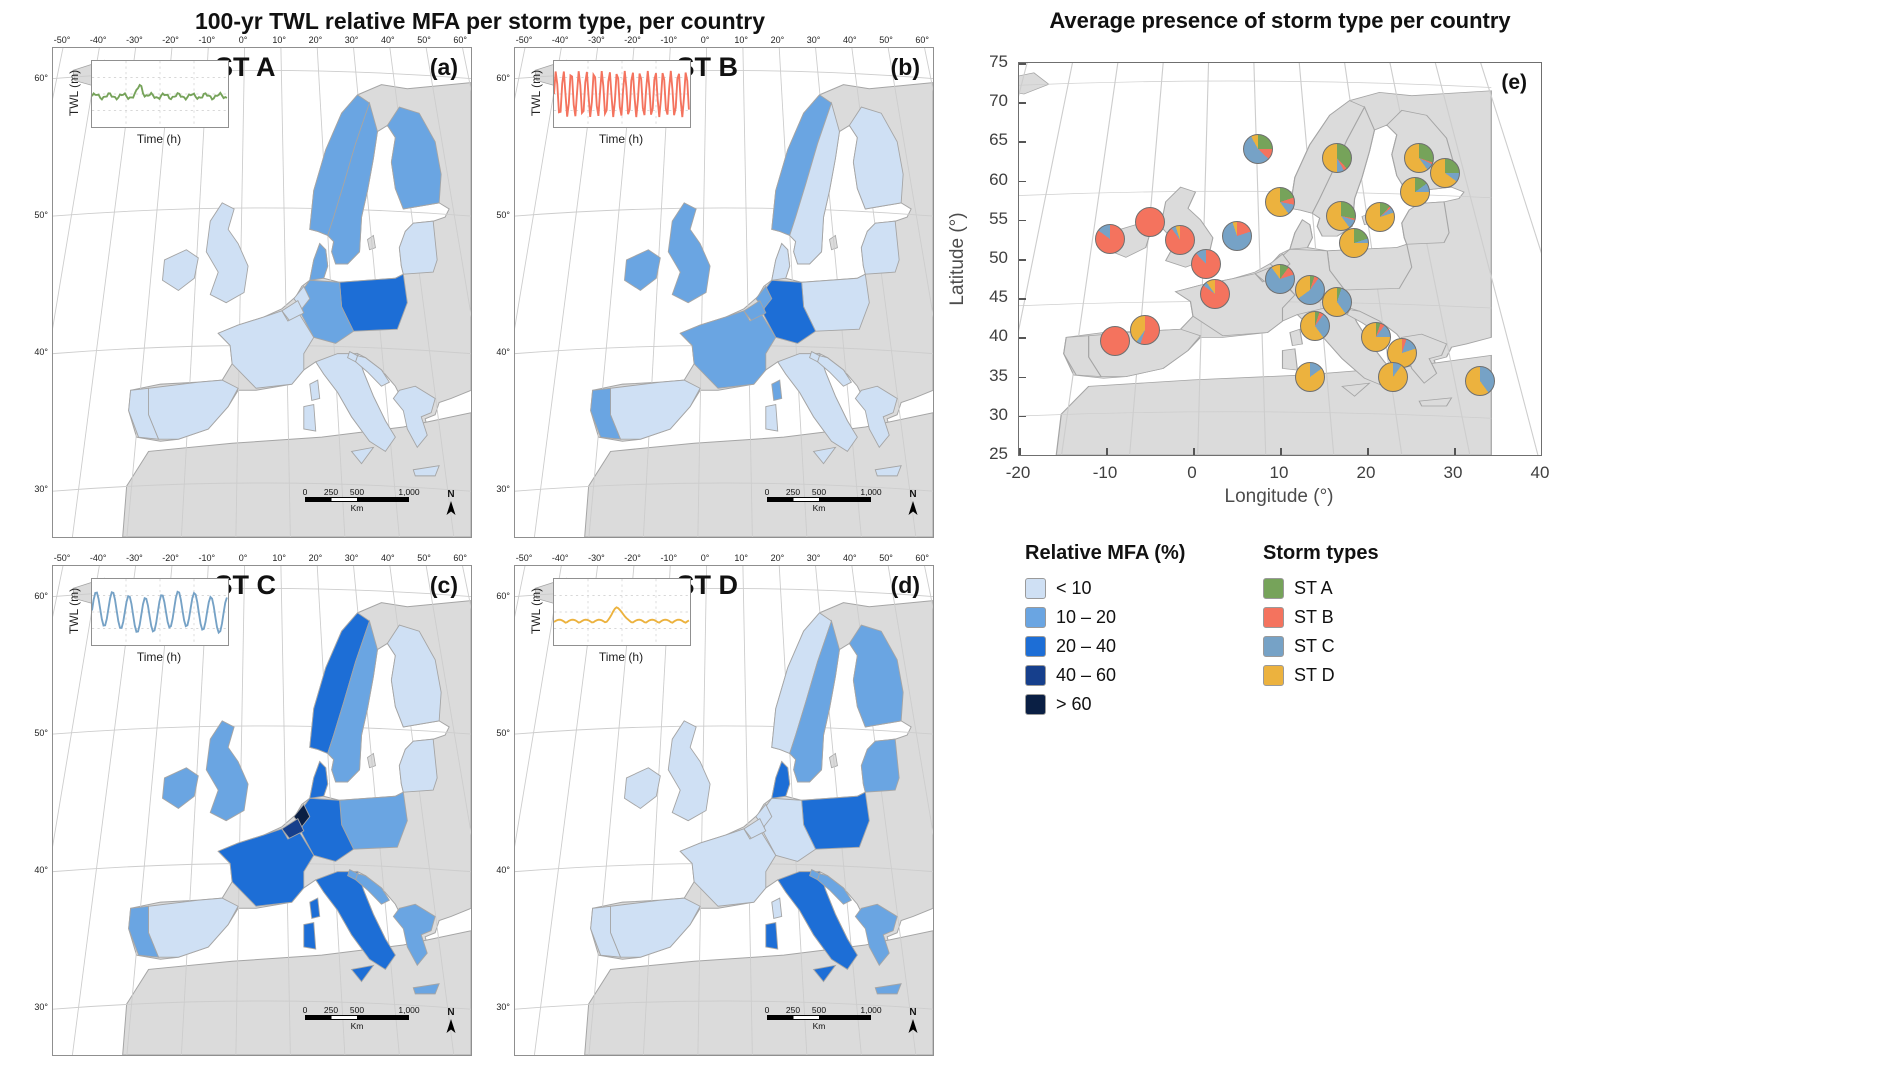  Describe the element at coordinates (1321, 553) in the screenshot. I see `storm-legend-title: Storm types` at that location.